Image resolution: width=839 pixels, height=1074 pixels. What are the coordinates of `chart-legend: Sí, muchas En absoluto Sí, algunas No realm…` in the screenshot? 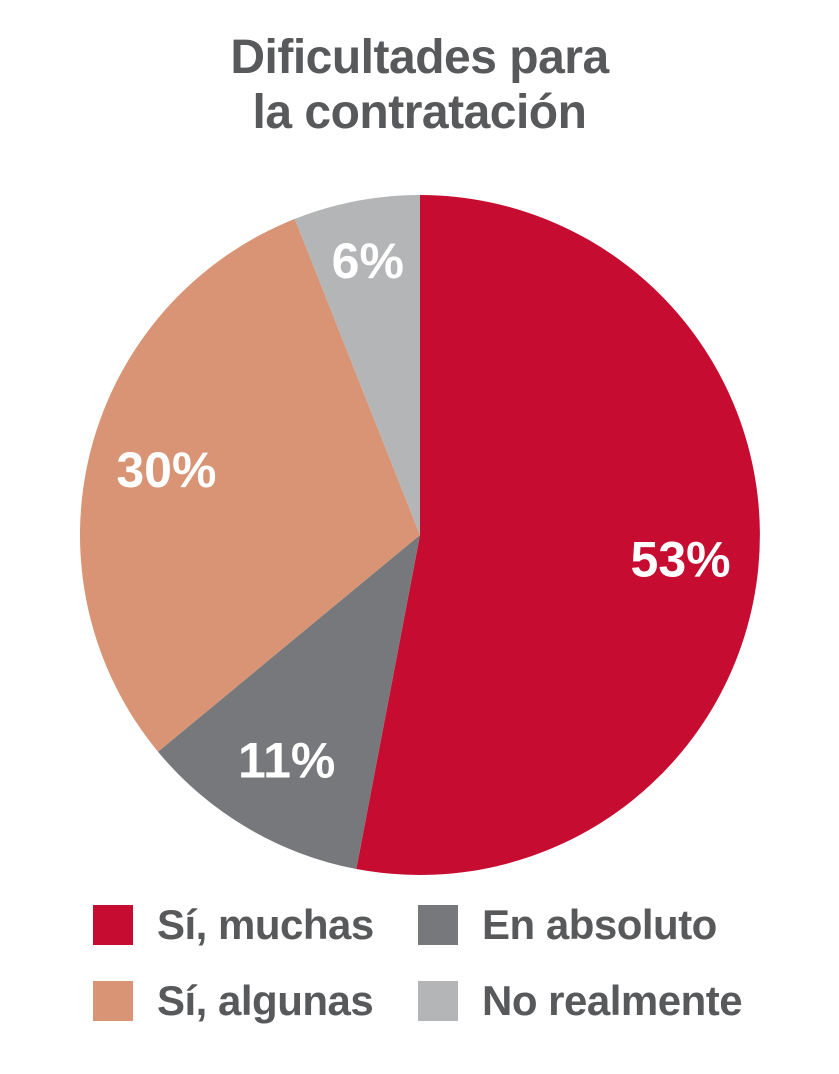 It's located at (418, 963).